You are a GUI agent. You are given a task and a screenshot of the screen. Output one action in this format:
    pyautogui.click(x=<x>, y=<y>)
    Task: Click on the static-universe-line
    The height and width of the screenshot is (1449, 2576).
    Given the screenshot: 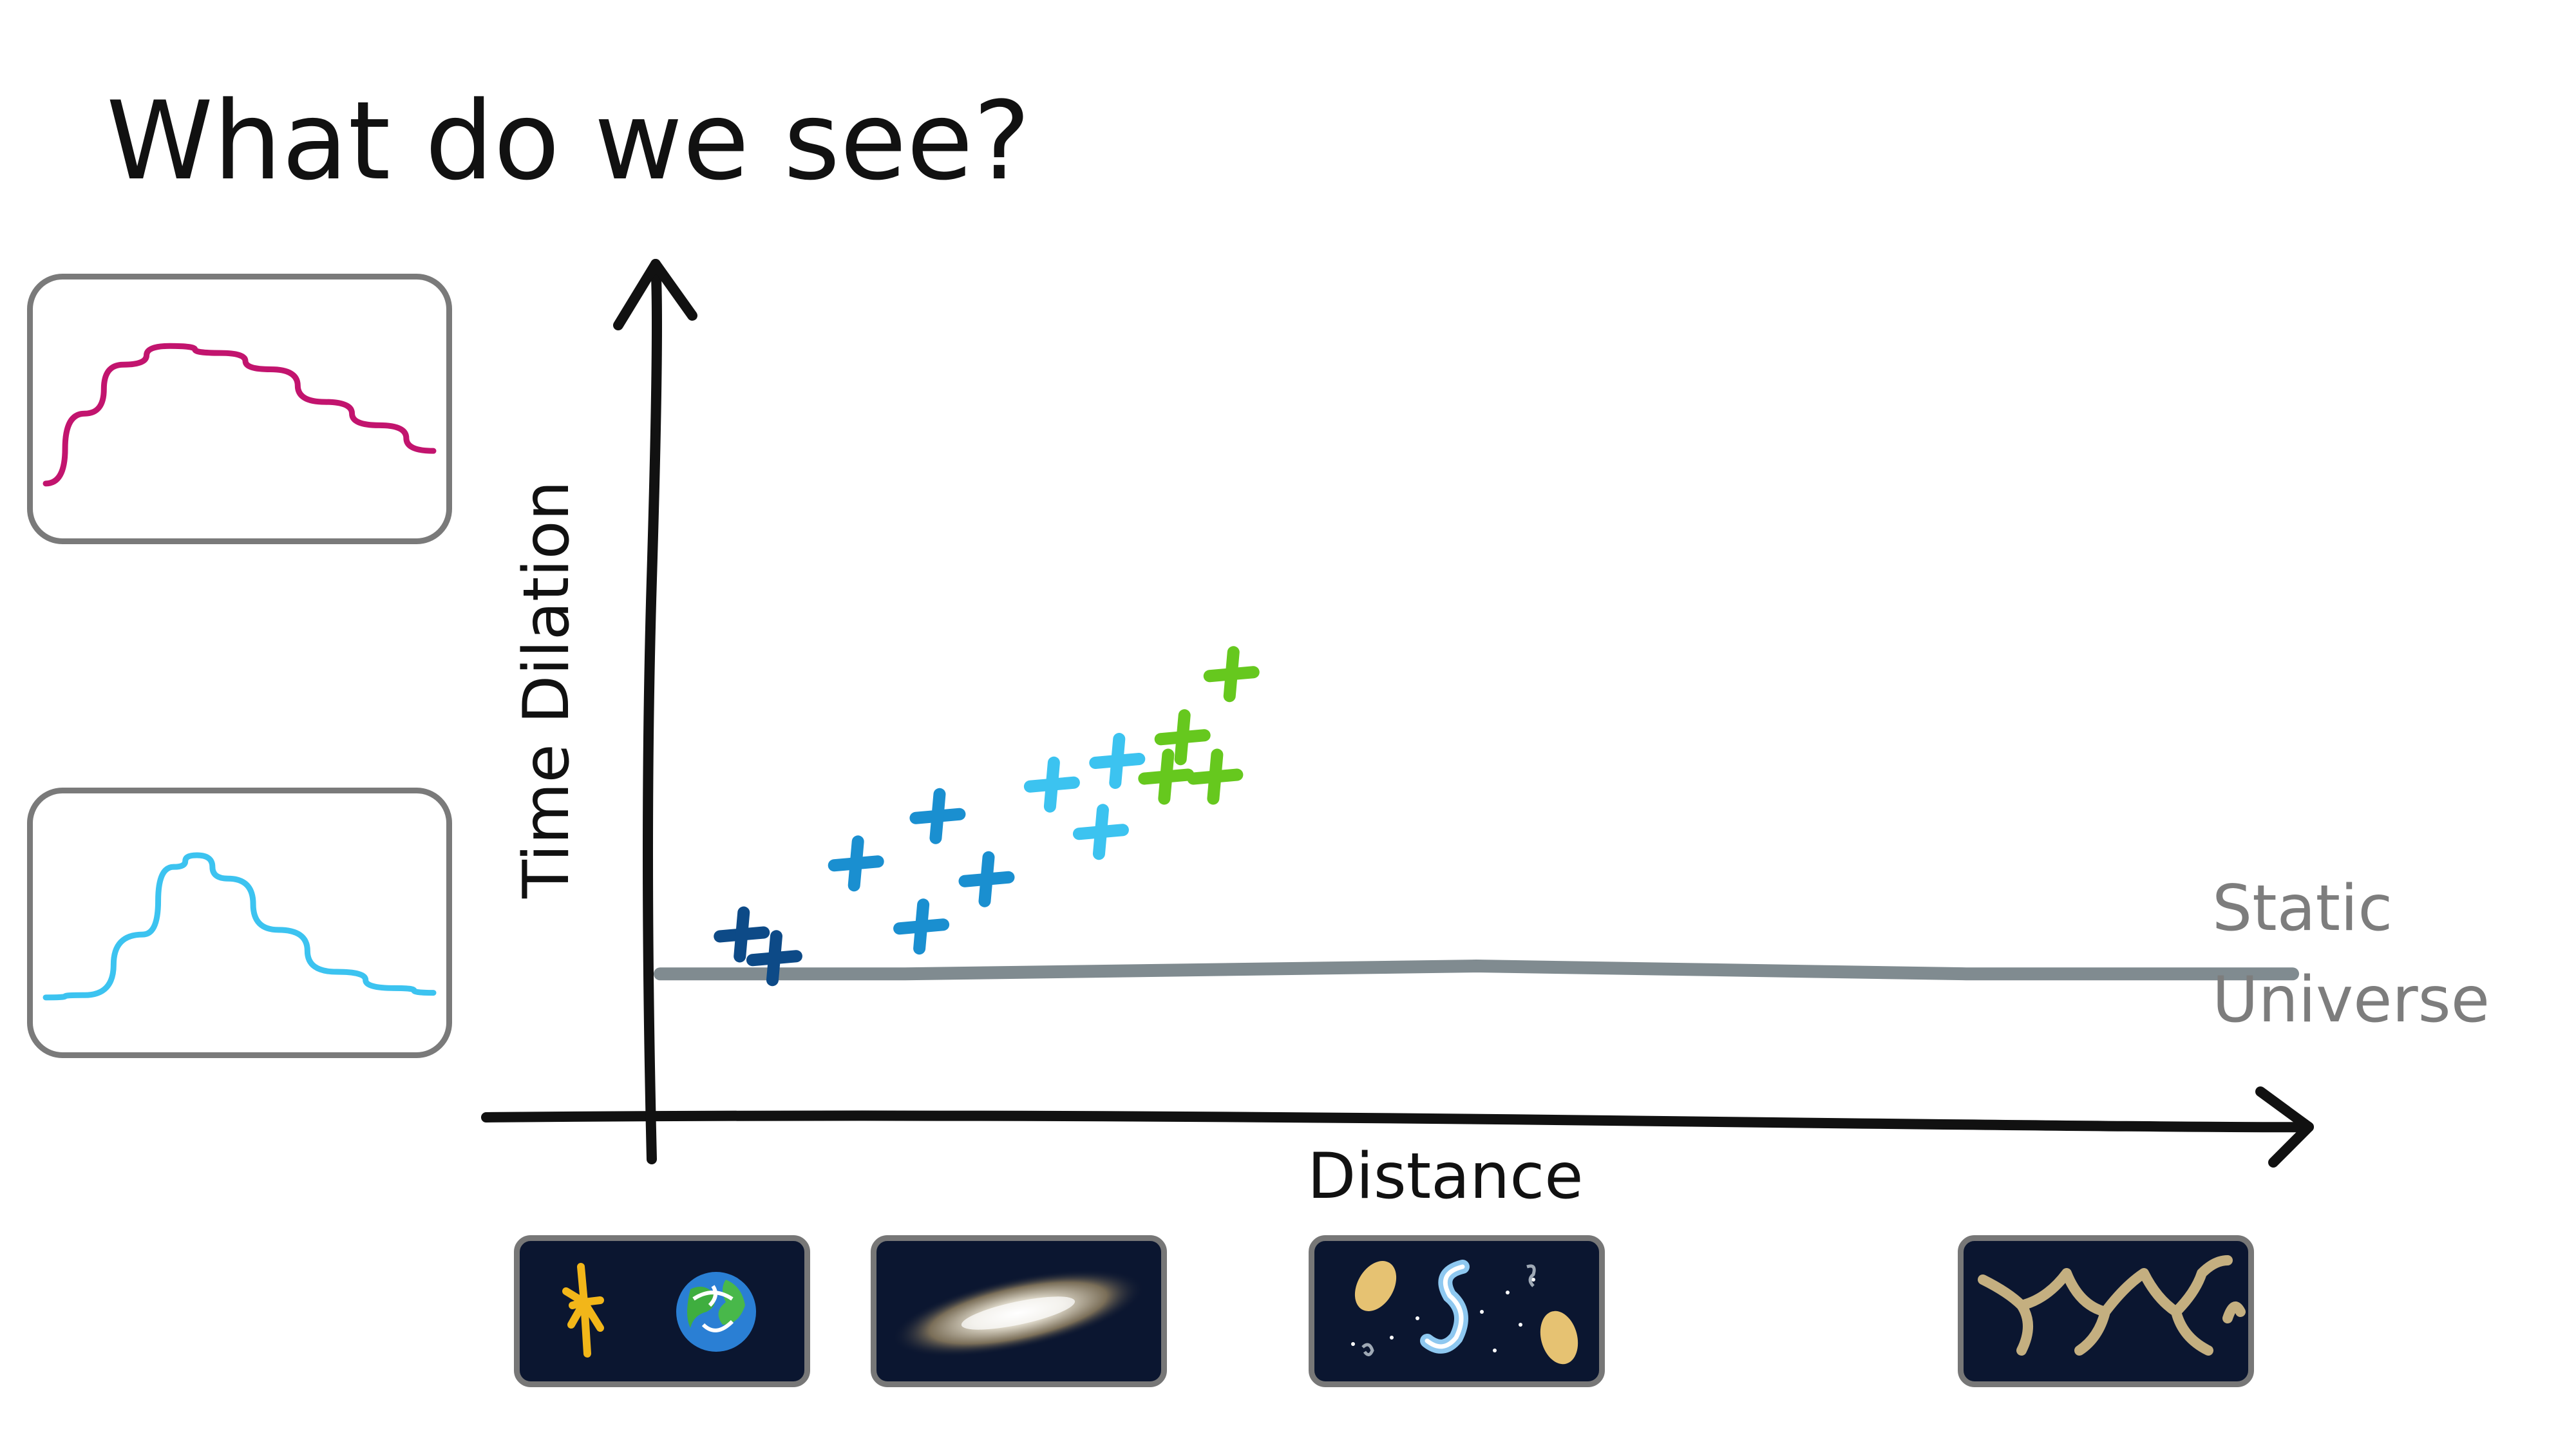 What is the action you would take?
    pyautogui.click(x=1477, y=970)
    